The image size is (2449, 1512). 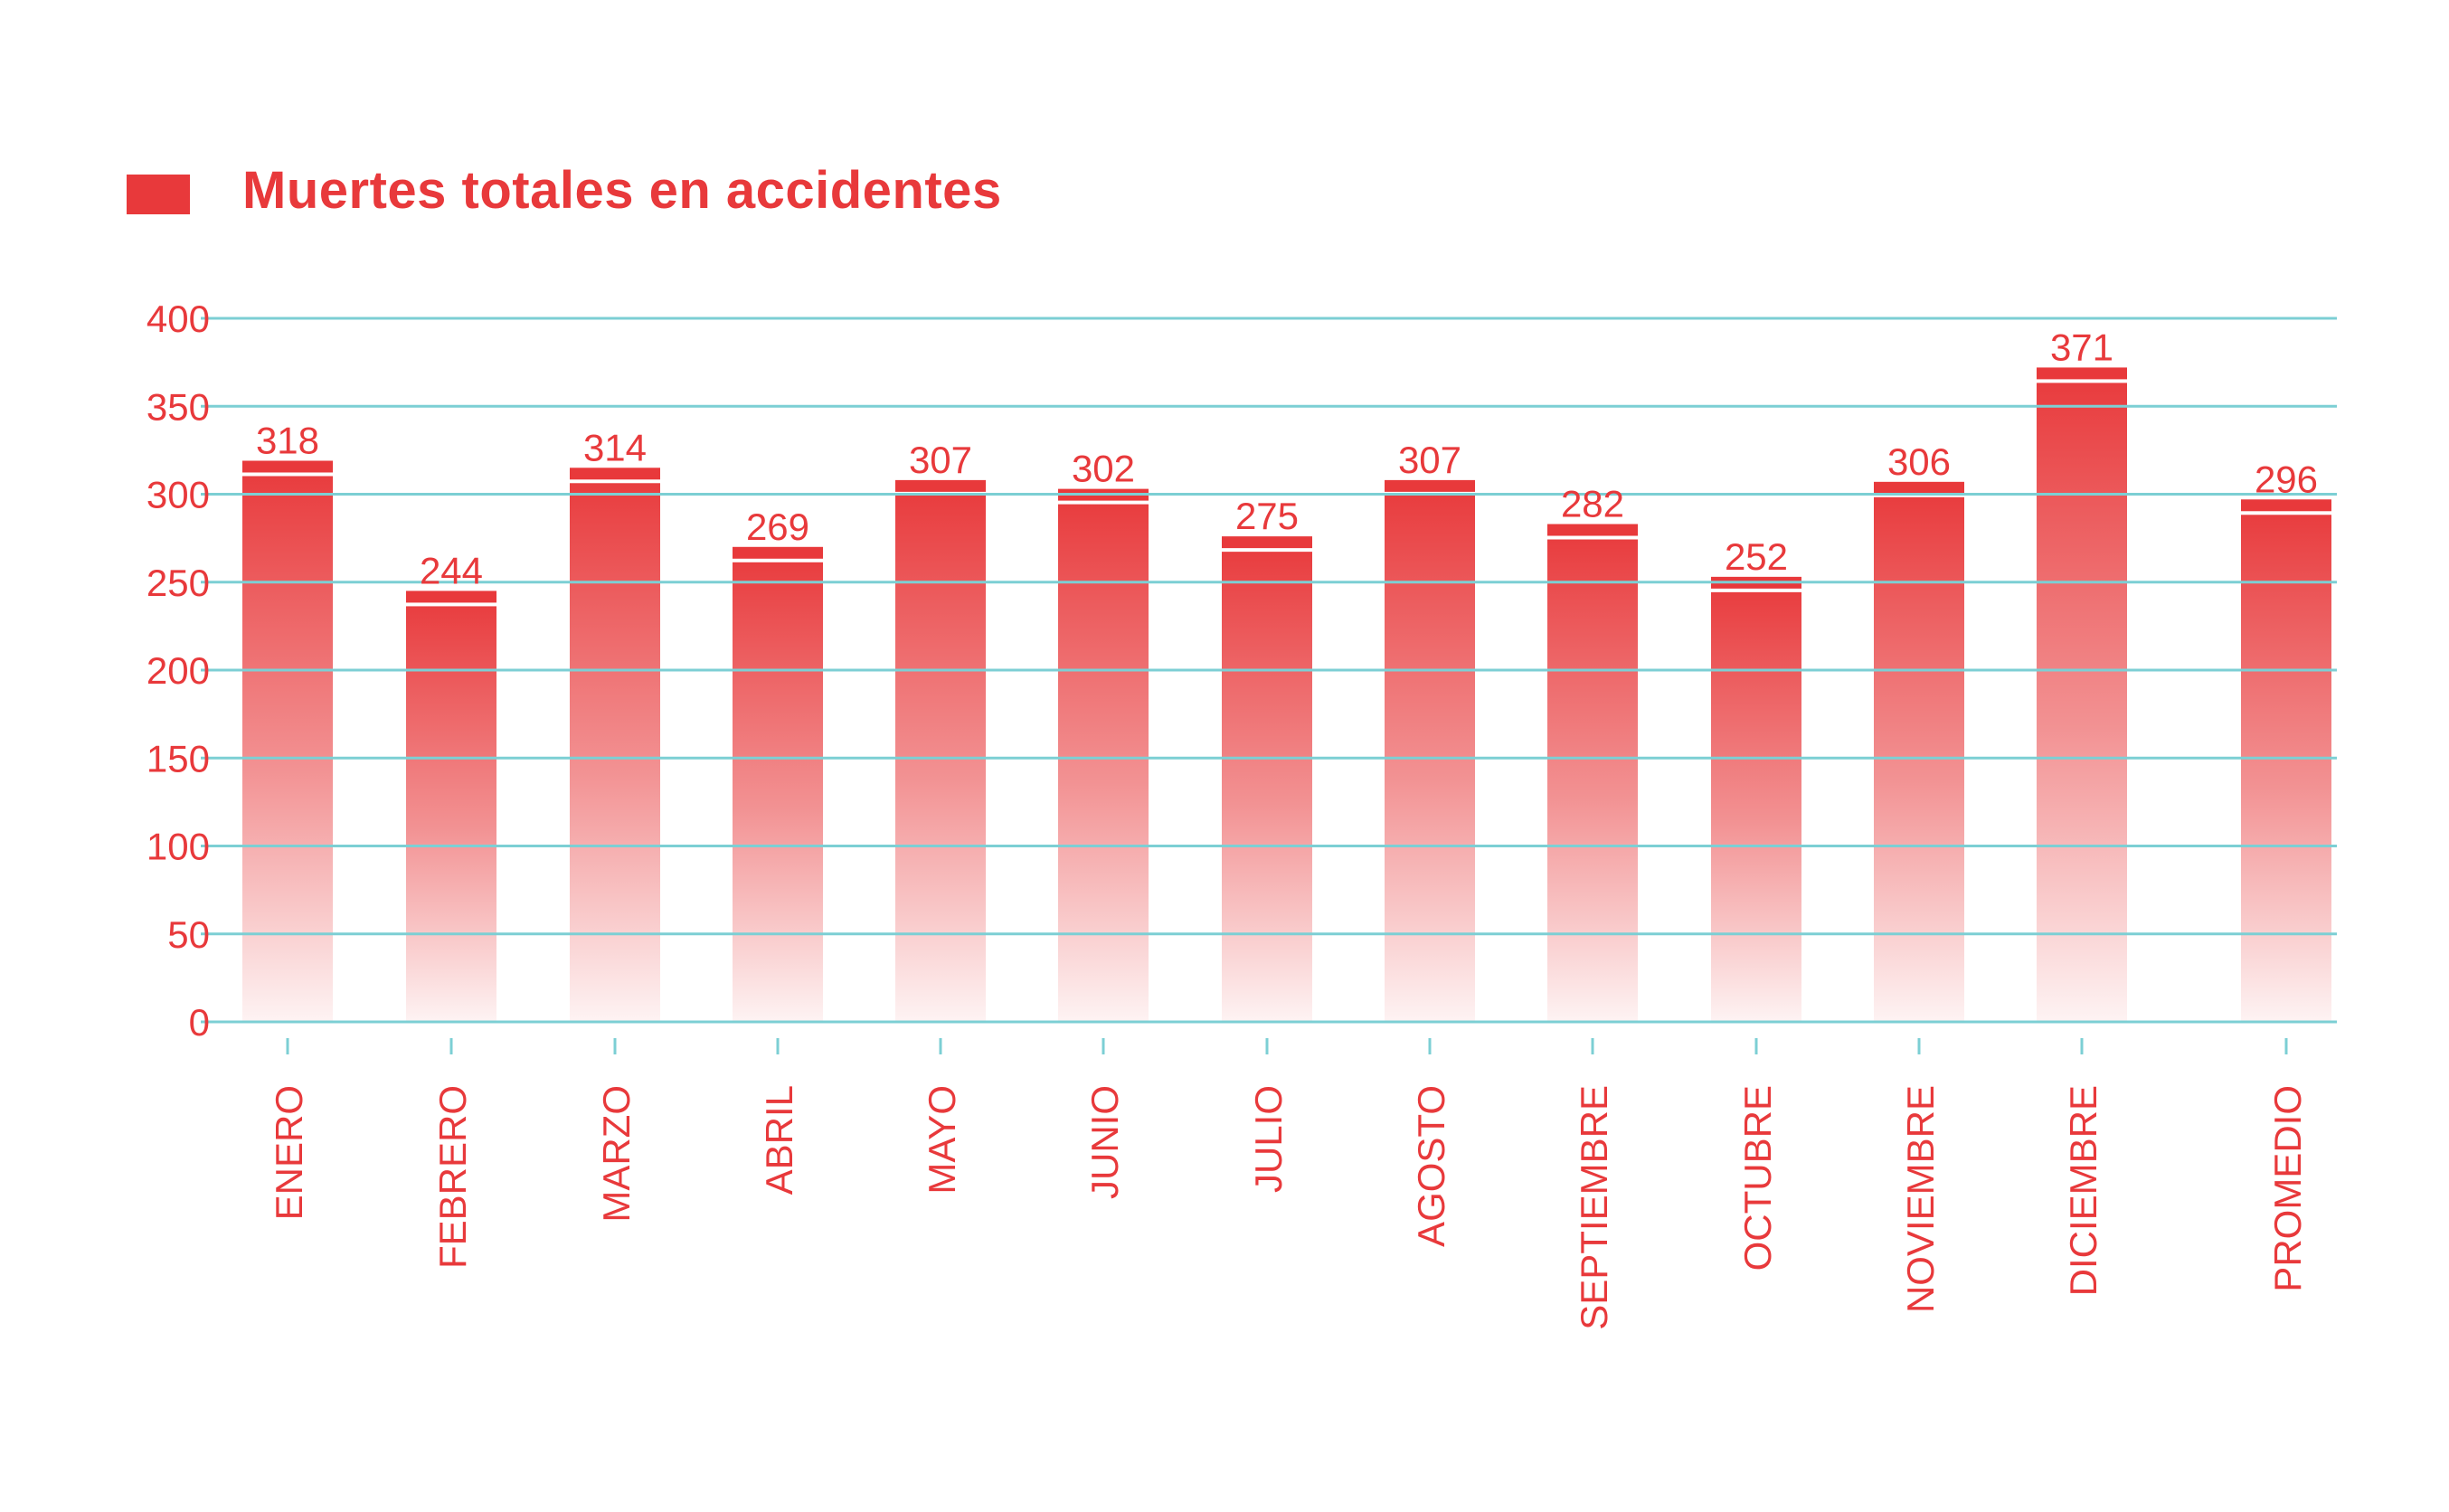 I want to click on x-tick-label: AGOSTO, so click(x=1431, y=1166).